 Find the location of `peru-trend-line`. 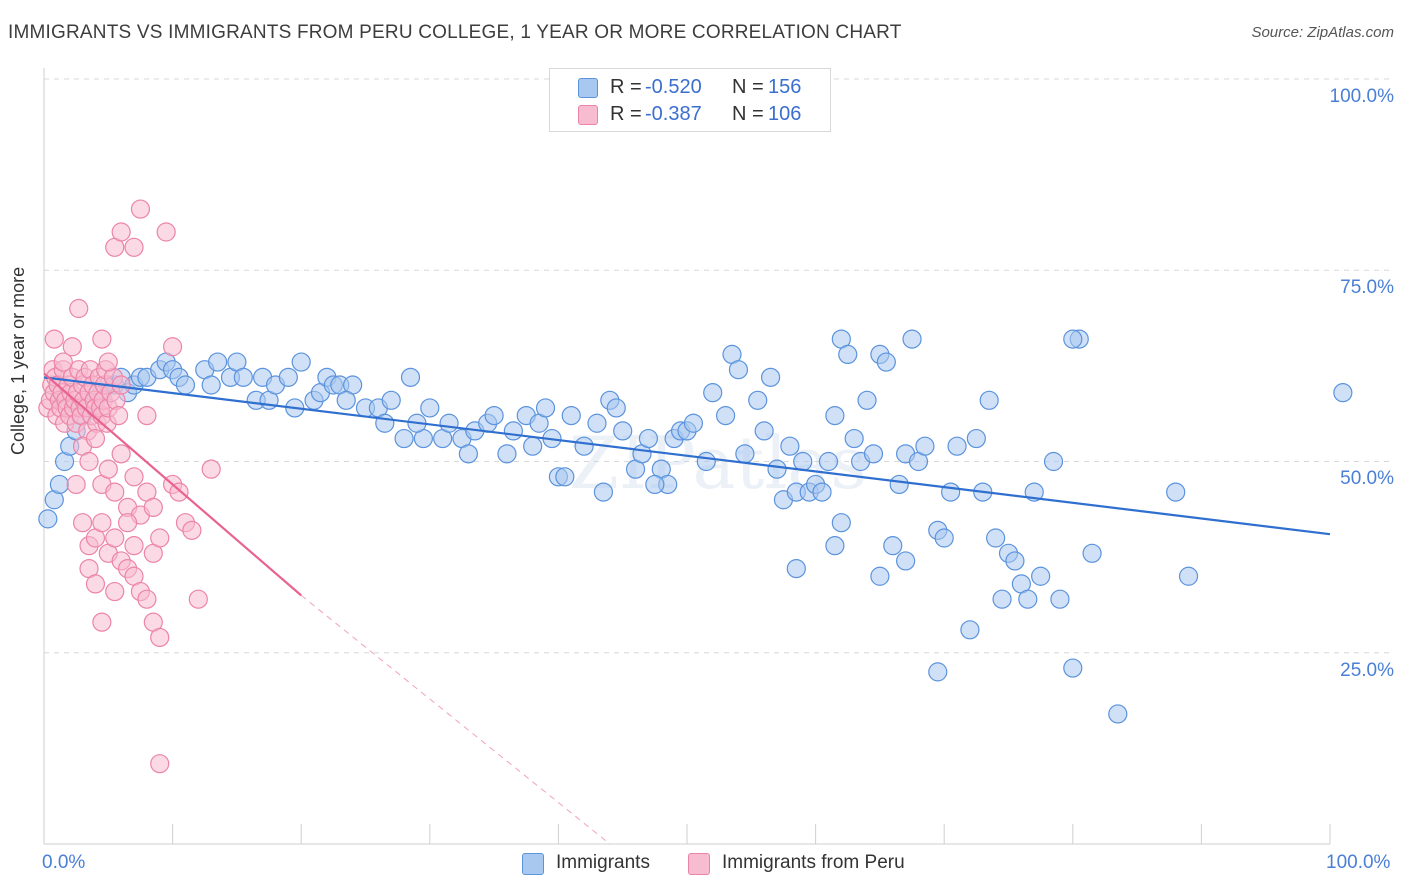

peru-trend-line is located at coordinates (172, 484).